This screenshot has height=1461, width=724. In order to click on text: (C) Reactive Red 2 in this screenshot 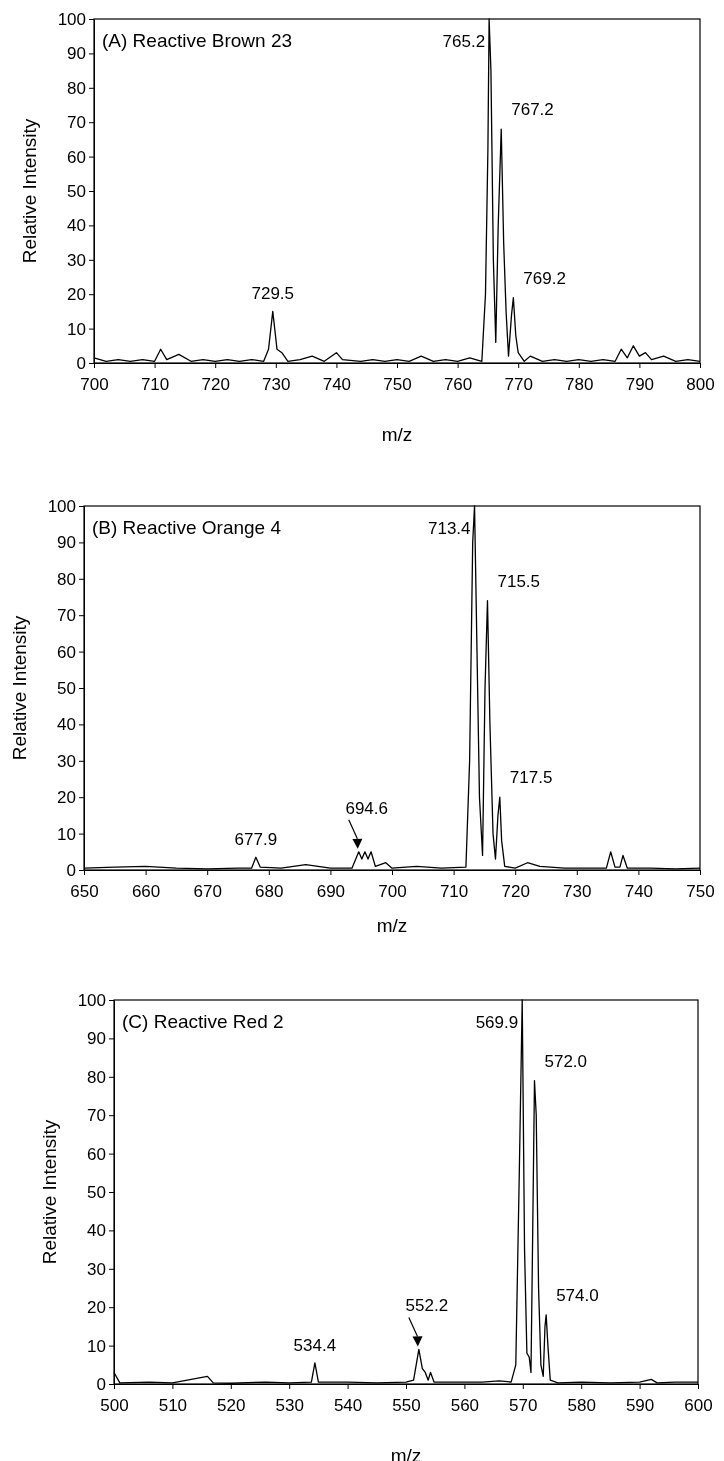, I will do `click(203, 1021)`.